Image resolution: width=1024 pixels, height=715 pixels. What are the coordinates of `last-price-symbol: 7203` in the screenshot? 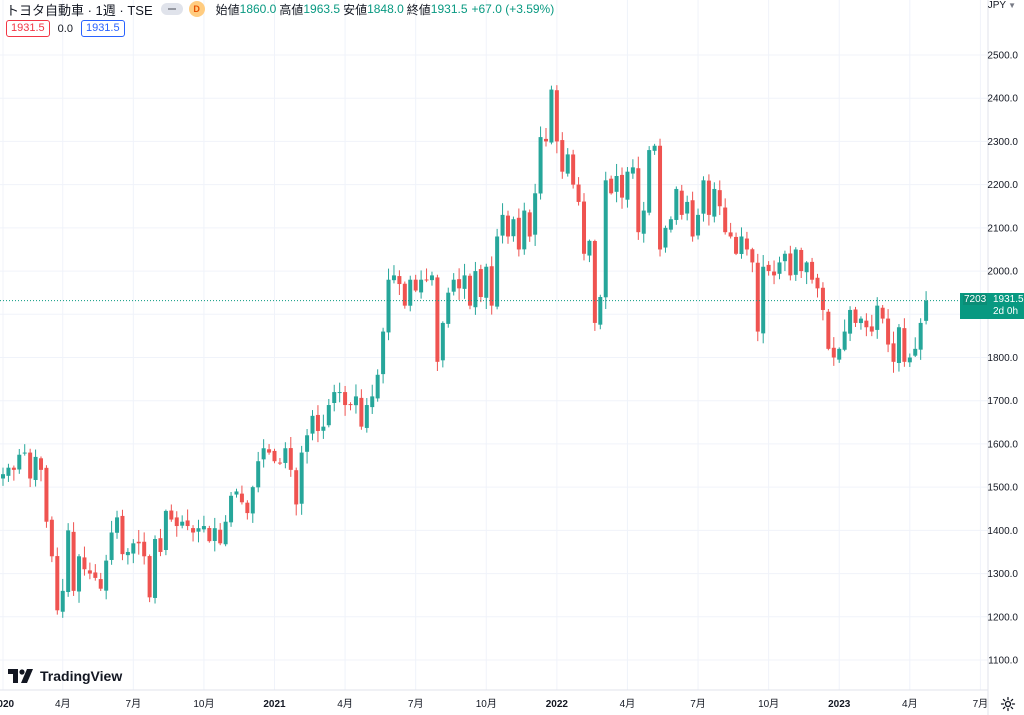 It's located at (975, 299).